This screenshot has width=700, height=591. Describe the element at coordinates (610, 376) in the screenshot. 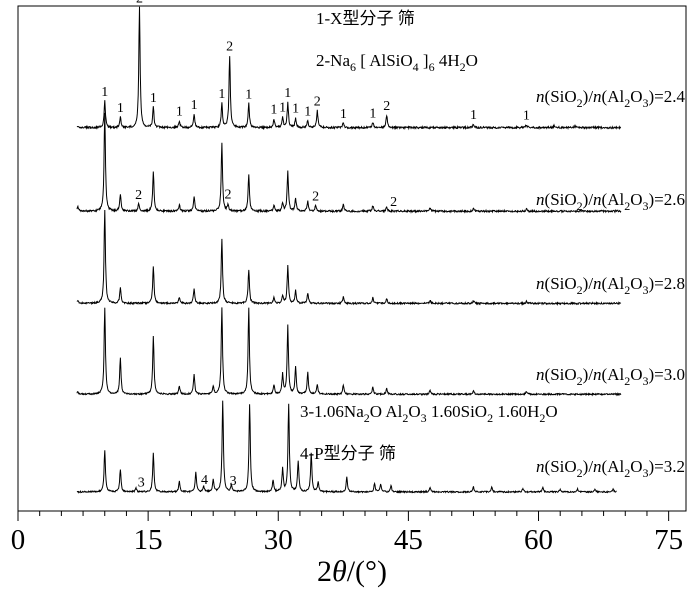

I see `ratio-label: n(SiO2)/n(Al2O3)=3.0` at that location.